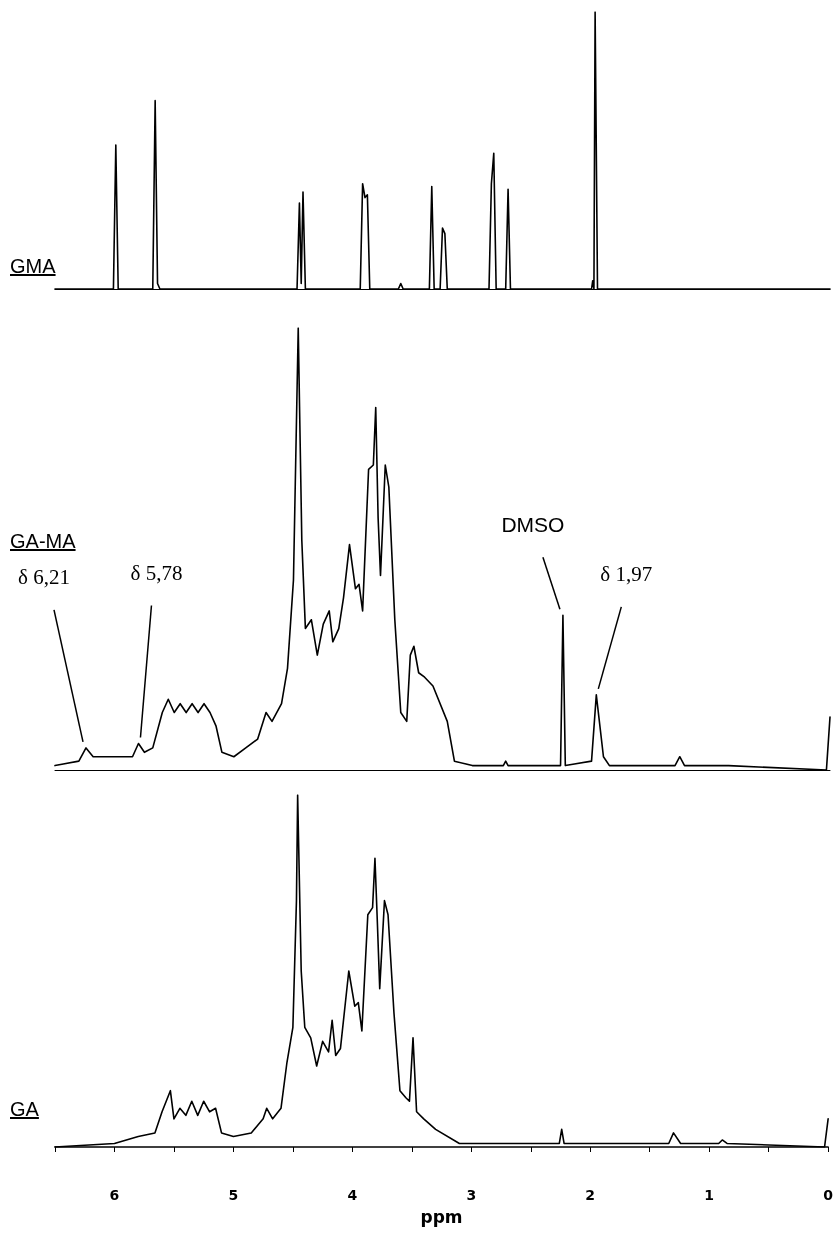  I want to click on x-tick-label: 1, so click(709, 1195).